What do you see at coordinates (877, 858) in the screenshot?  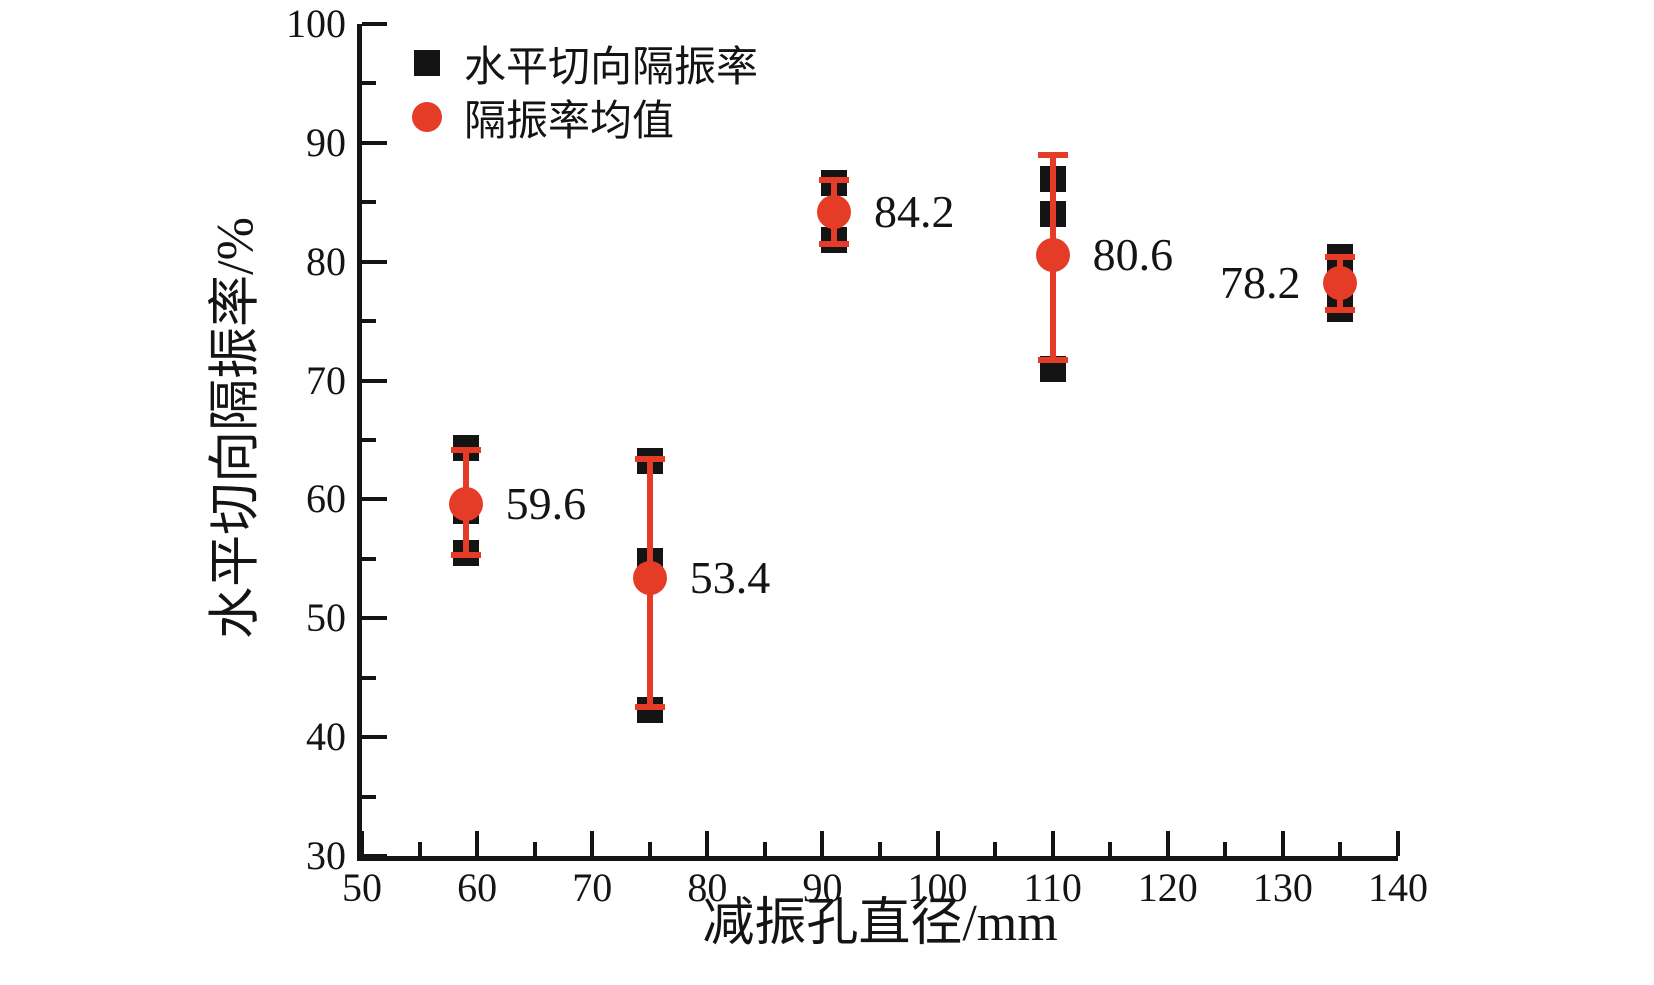 I see `x-axis-spine` at bounding box center [877, 858].